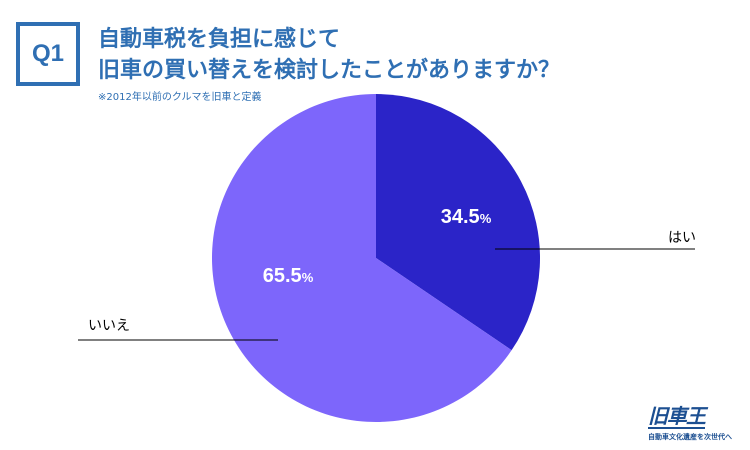 Image resolution: width=750 pixels, height=450 pixels. What do you see at coordinates (677, 416) in the screenshot?
I see `logo-mark: 旧車王` at bounding box center [677, 416].